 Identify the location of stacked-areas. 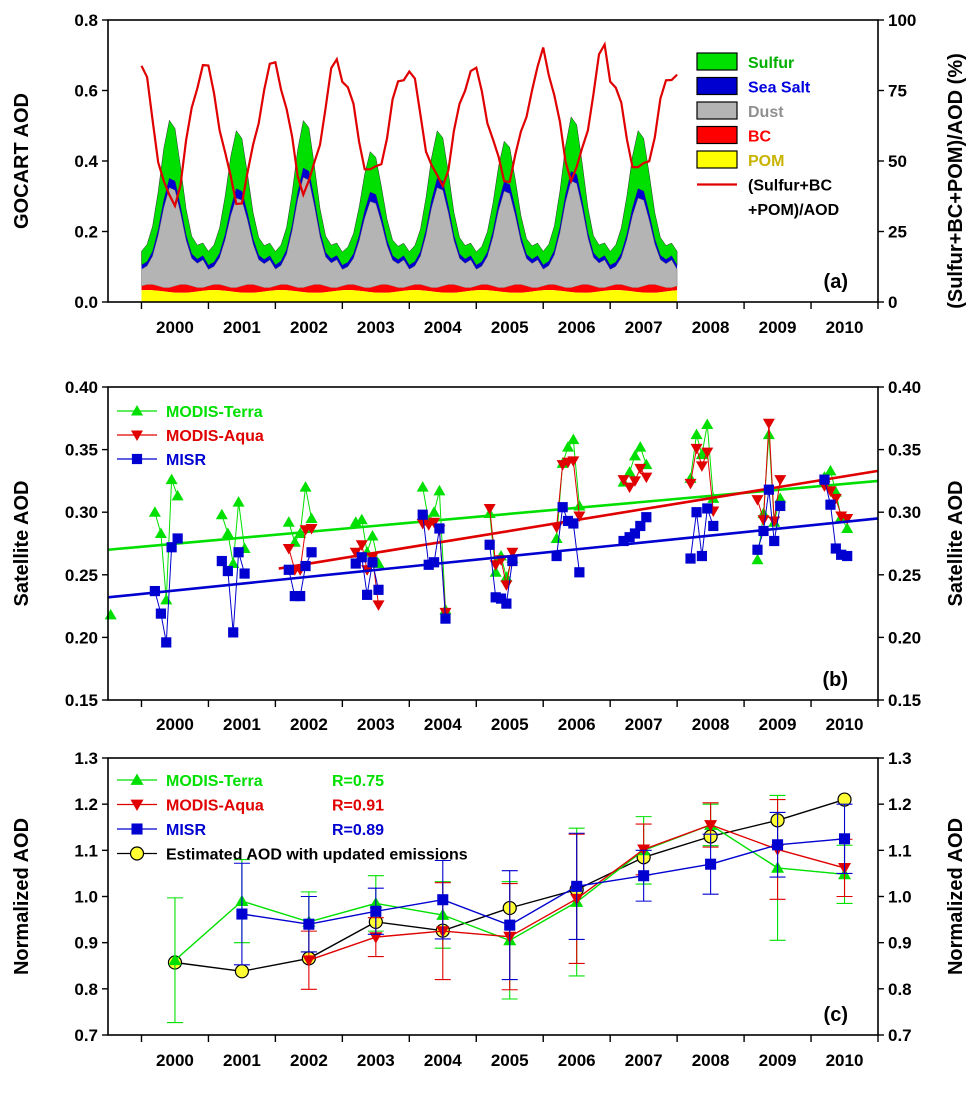
(409, 209).